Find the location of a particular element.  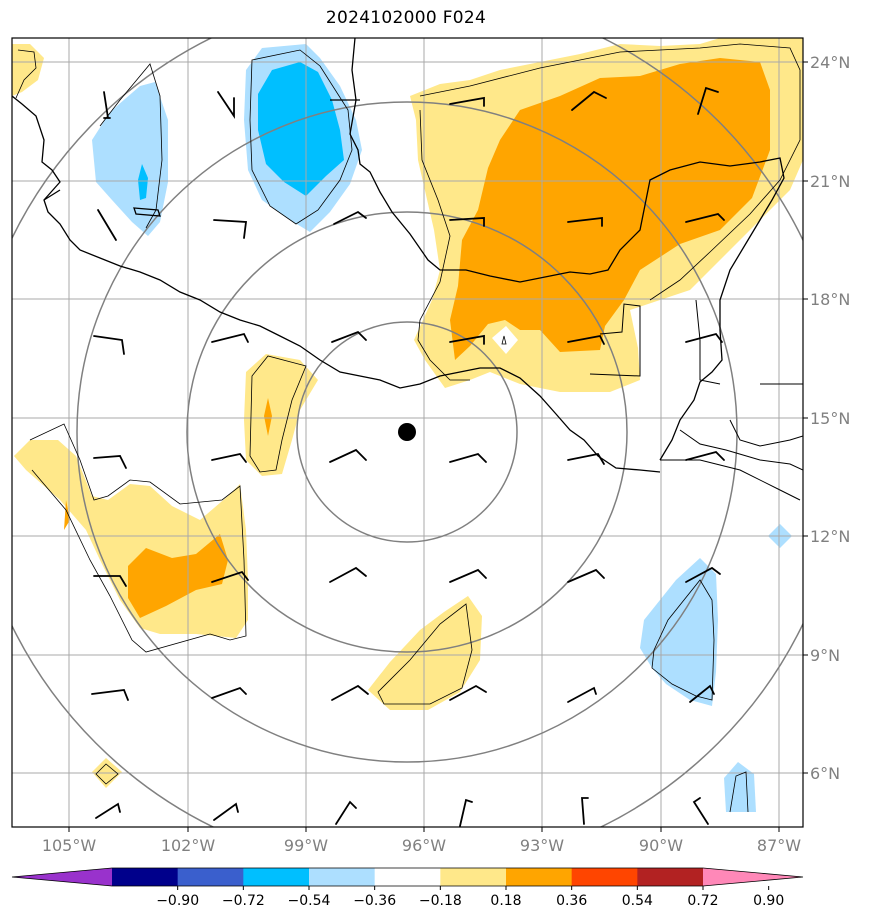

lat-label: 21°N is located at coordinates (830, 181).